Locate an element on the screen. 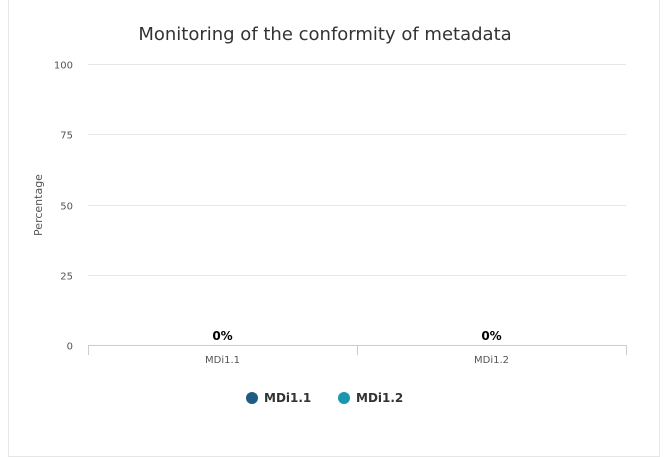  y-tick-label-2: 50 is located at coordinates (66, 207).